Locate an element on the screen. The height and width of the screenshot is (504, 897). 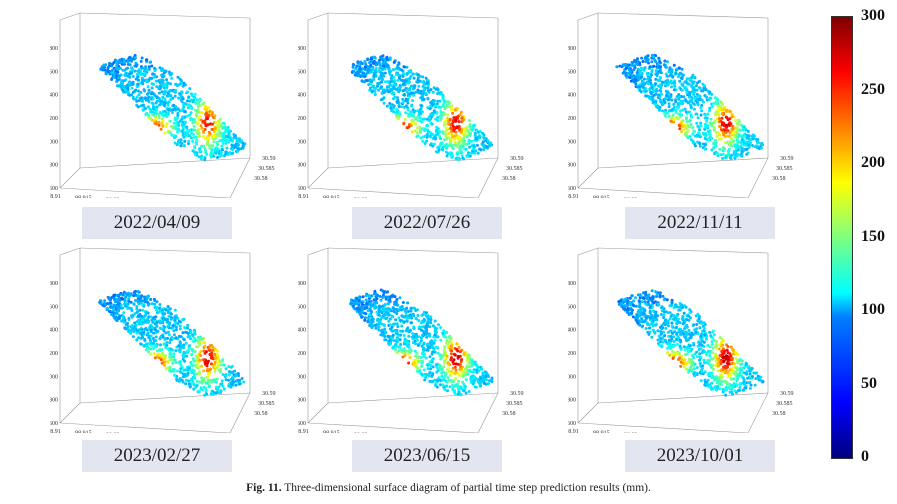
z-tick-label: 3400 is located at coordinates (54, 331).